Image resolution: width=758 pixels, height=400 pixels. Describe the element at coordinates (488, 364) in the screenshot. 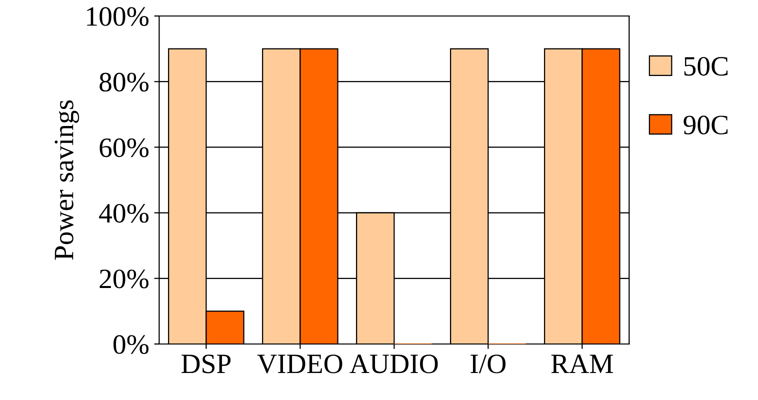

I see `x-tick-label: I/O` at that location.